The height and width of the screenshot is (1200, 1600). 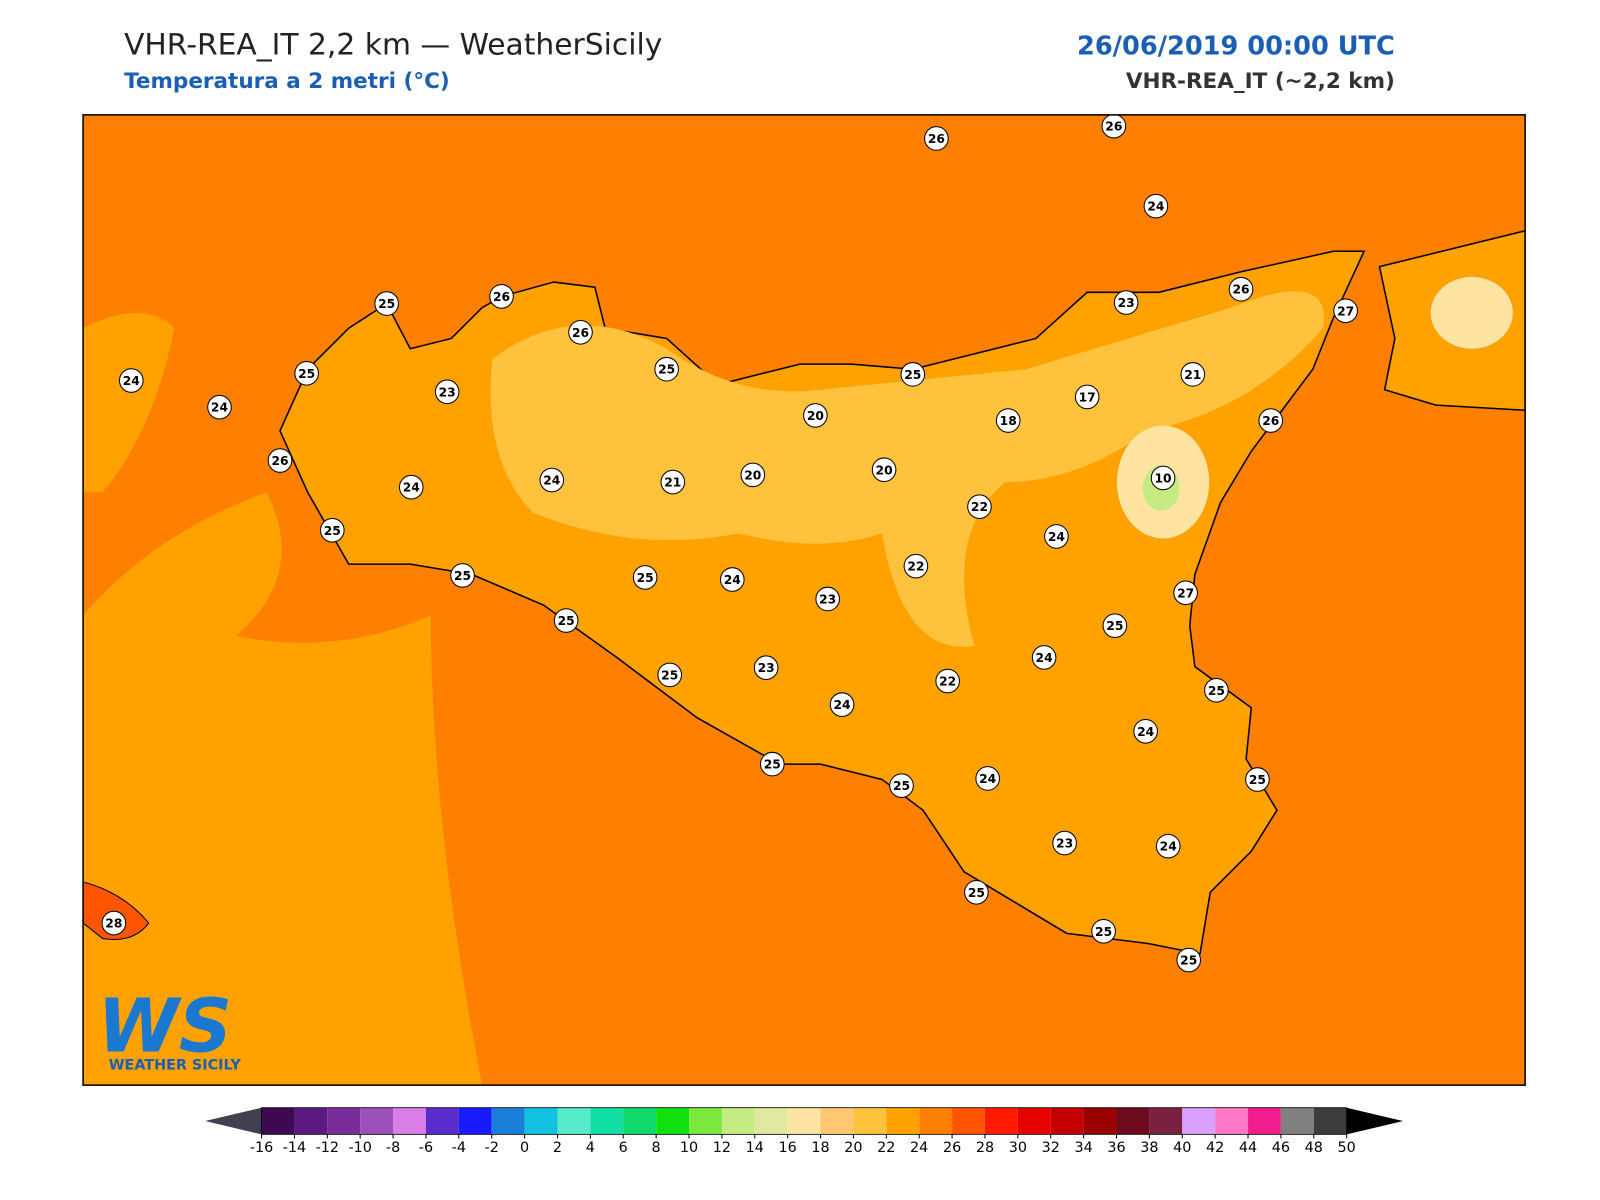 What do you see at coordinates (287, 81) in the screenshot?
I see `subtitle: Temperatura a 2 metri (°C)` at bounding box center [287, 81].